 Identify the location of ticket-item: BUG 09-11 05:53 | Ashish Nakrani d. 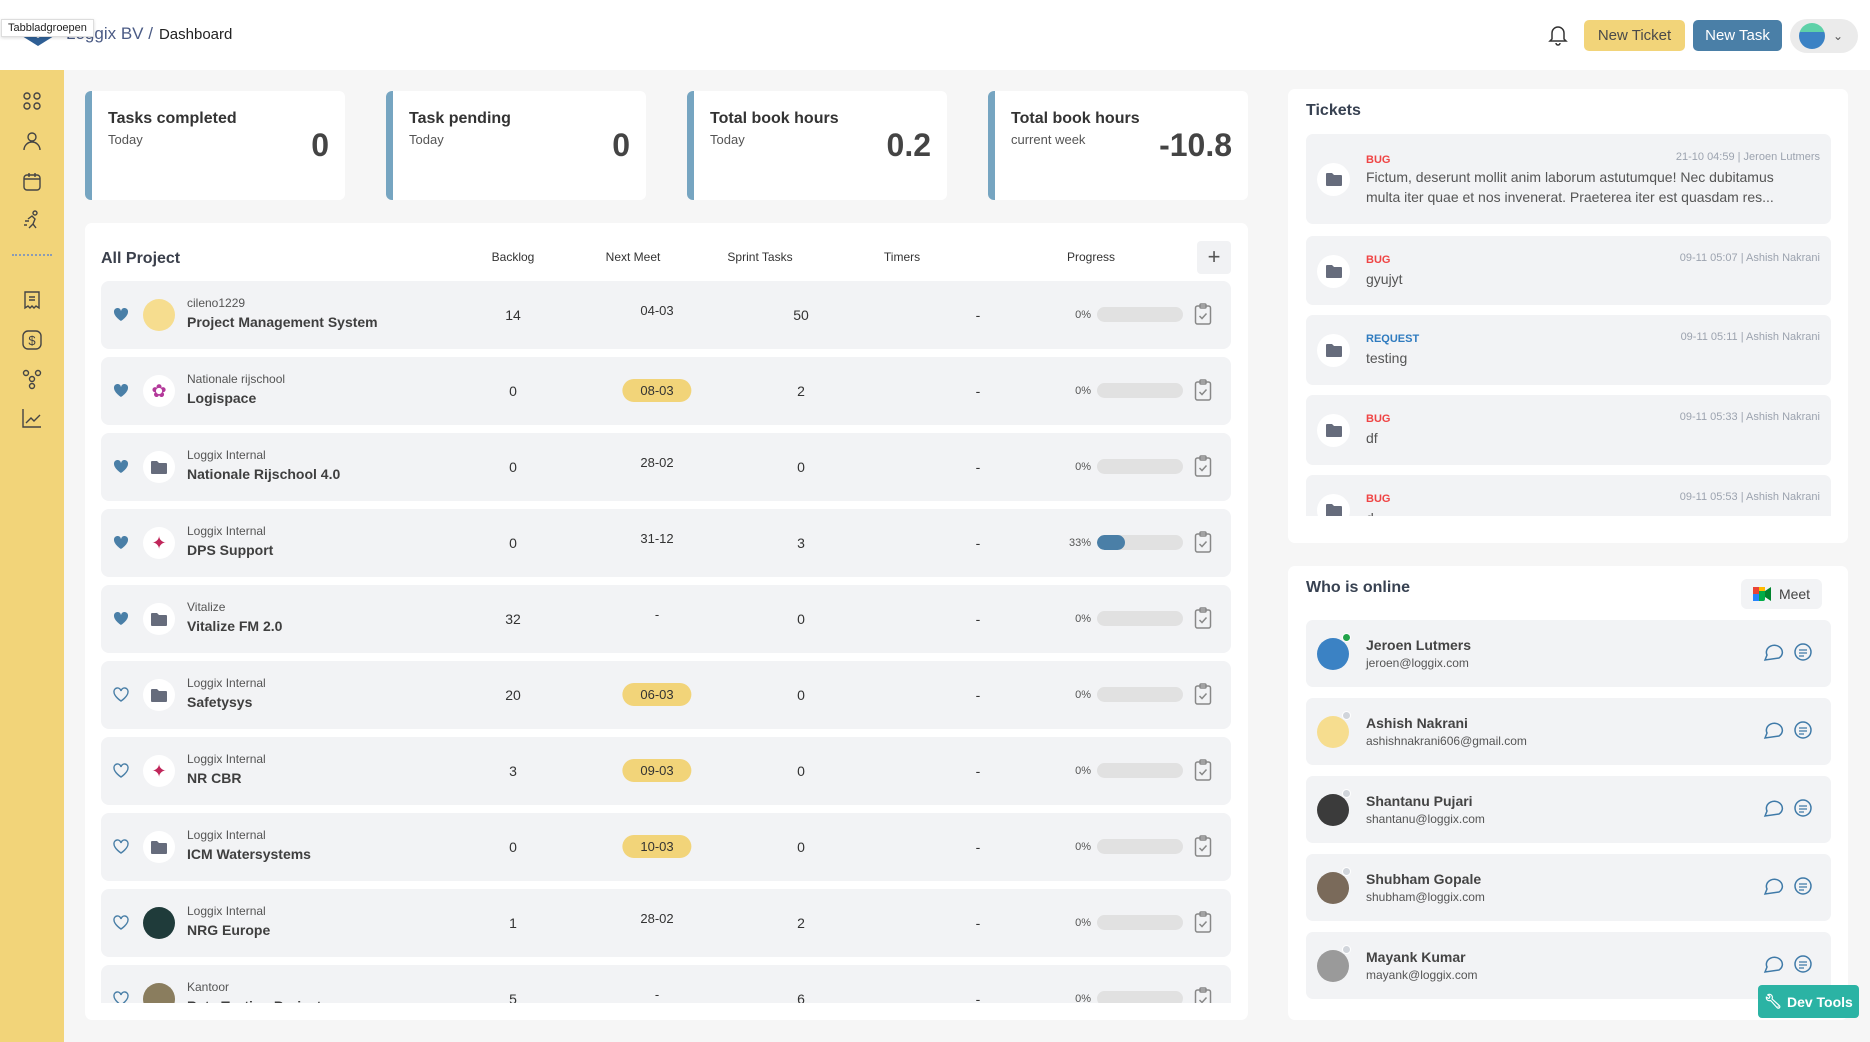
(1568, 495).